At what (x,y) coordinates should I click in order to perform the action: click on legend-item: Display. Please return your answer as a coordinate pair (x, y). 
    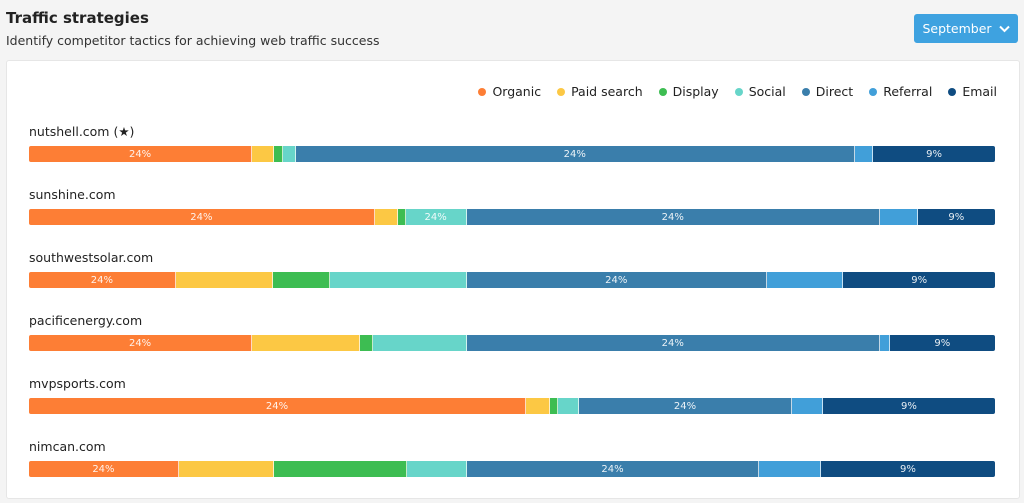
    Looking at the image, I should click on (688, 91).